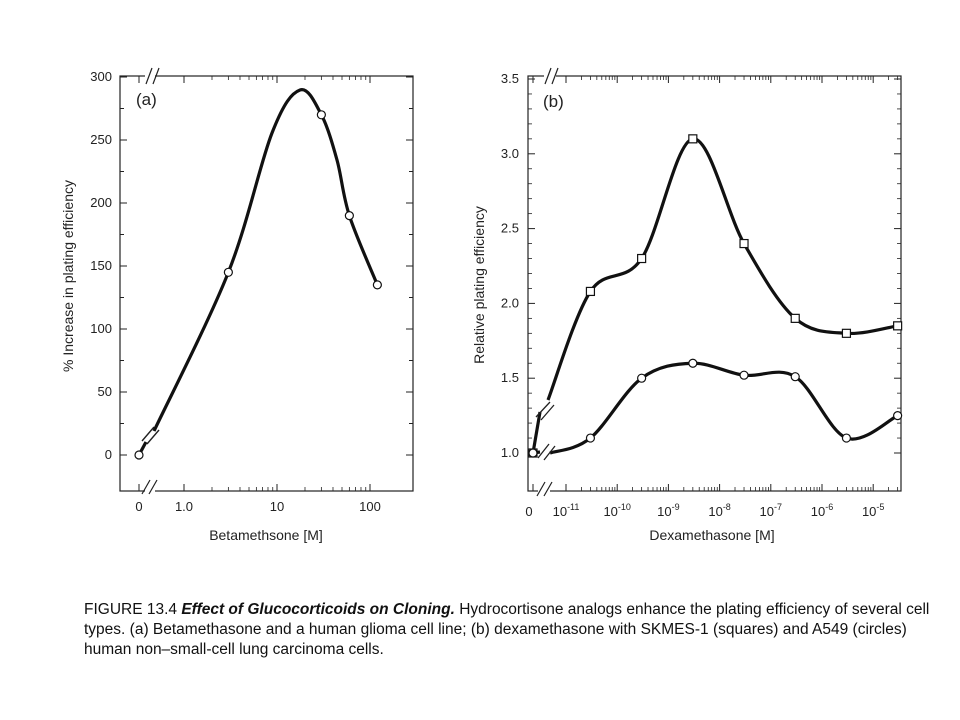 Image resolution: width=960 pixels, height=720 pixels. I want to click on panel-label: (b), so click(553, 101).